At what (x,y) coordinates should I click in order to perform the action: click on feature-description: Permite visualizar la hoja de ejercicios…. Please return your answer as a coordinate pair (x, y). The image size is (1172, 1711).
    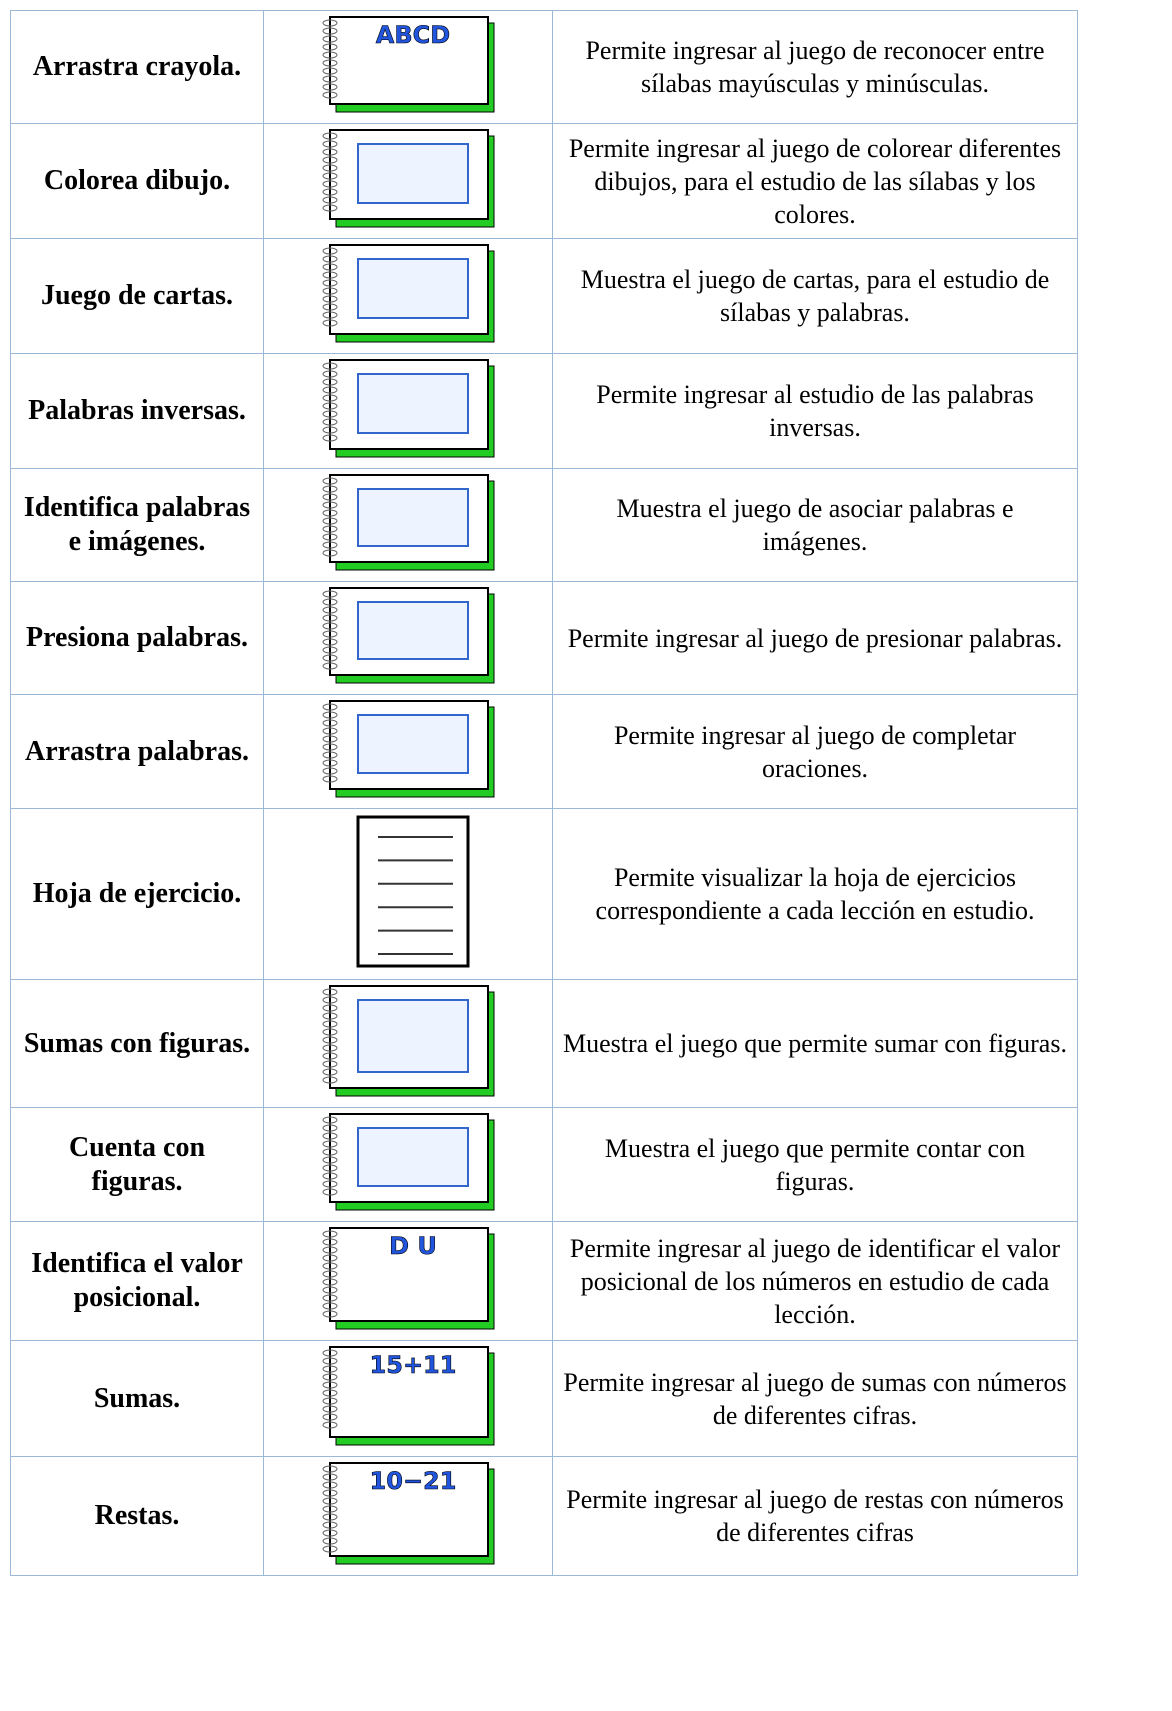
    Looking at the image, I should click on (815, 894).